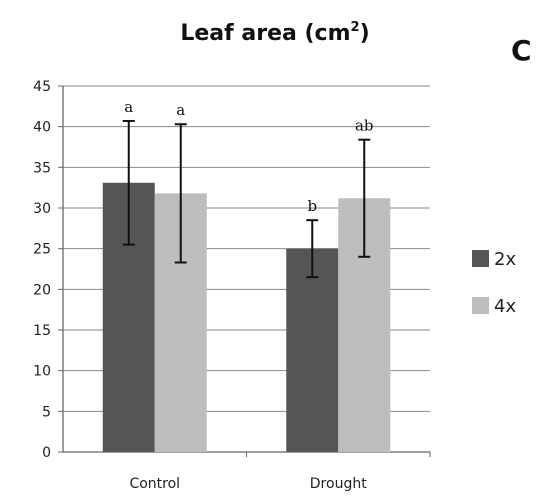 This screenshot has width=550, height=503. I want to click on legend-label: 2x, so click(505, 259).